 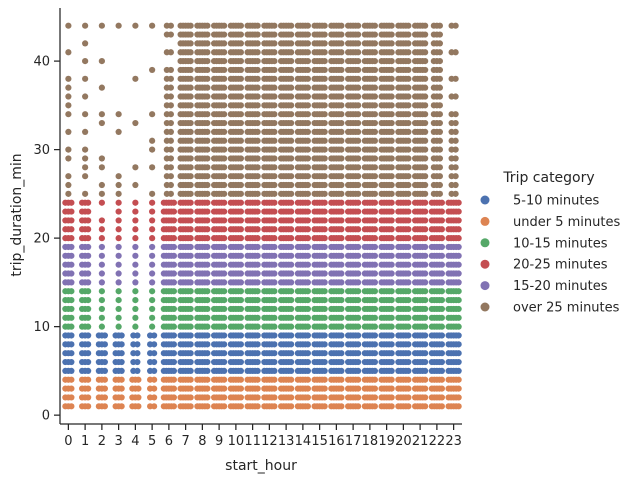 I want to click on x-tick-label: 22, so click(x=437, y=441).